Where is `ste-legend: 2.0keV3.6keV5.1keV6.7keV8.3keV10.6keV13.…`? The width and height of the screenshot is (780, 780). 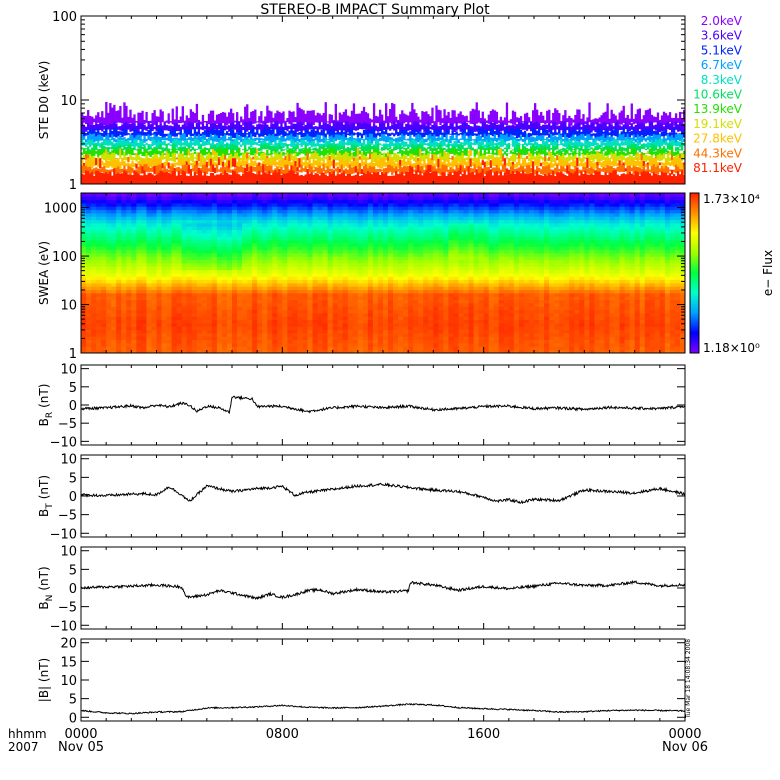
ste-legend: 2.0keV3.6keV5.1keV6.7keV8.3keV10.6keV13.… is located at coordinates (718, 94).